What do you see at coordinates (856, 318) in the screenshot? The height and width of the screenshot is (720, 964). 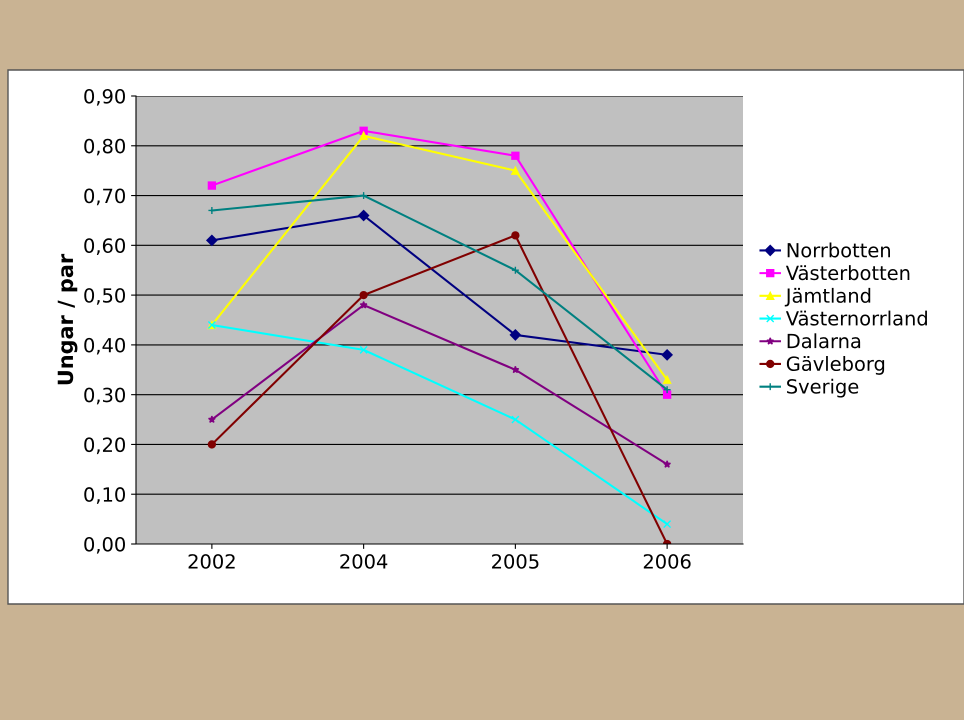 I see `legend-label: Västernorrland` at bounding box center [856, 318].